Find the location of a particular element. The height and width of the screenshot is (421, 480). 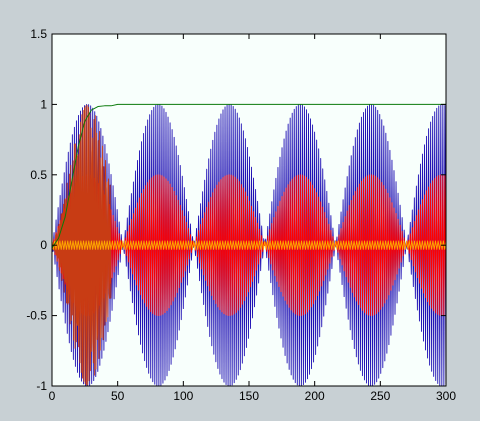

y-tick-label: 1.5 is located at coordinates (38, 34).